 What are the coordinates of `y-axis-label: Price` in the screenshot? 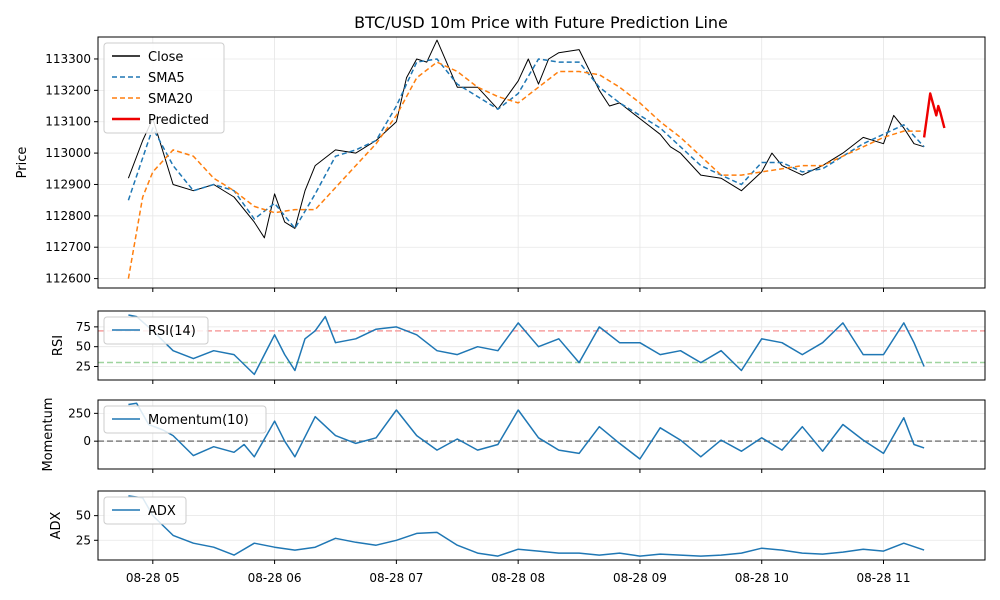 It's located at (22, 163).